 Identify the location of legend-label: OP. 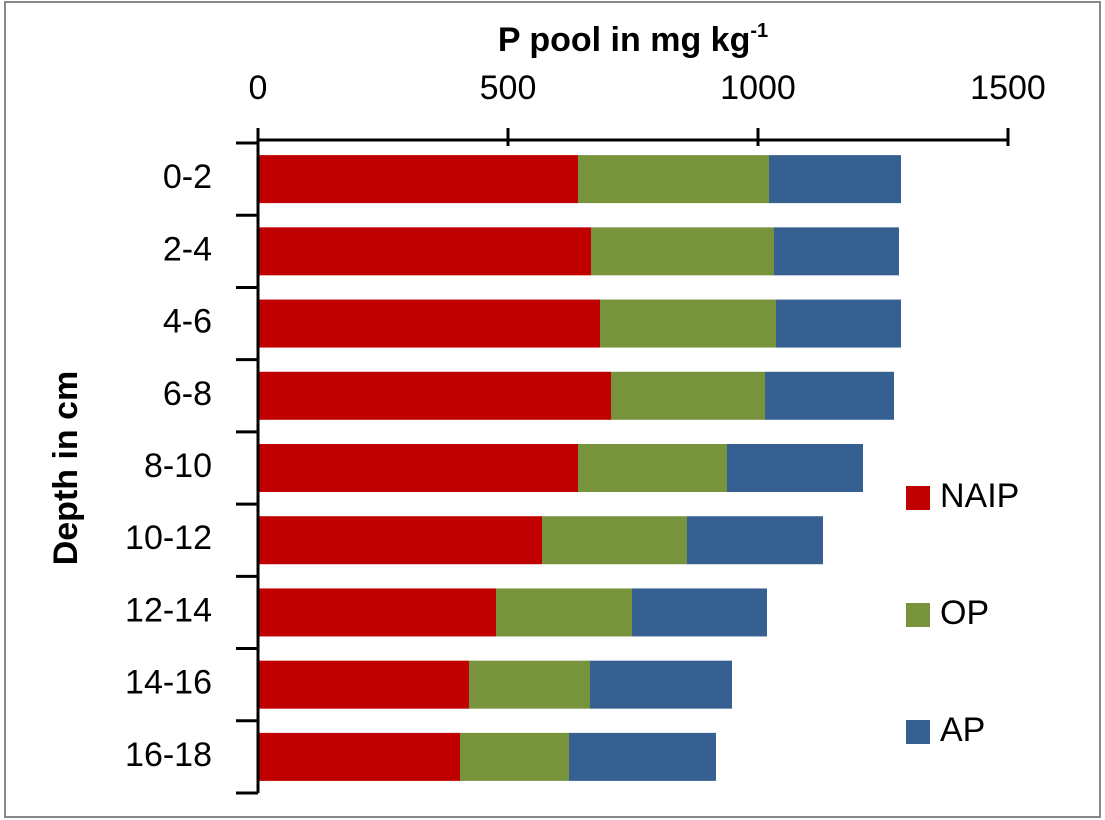
(964, 613).